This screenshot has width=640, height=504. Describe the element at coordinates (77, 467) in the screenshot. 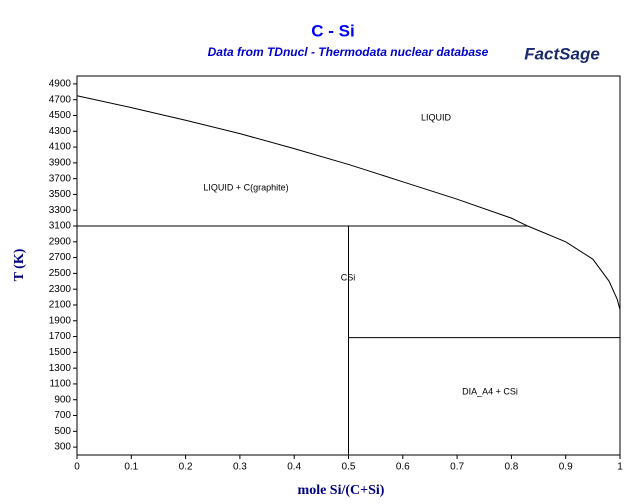

I see `x-tick-label: 0` at that location.